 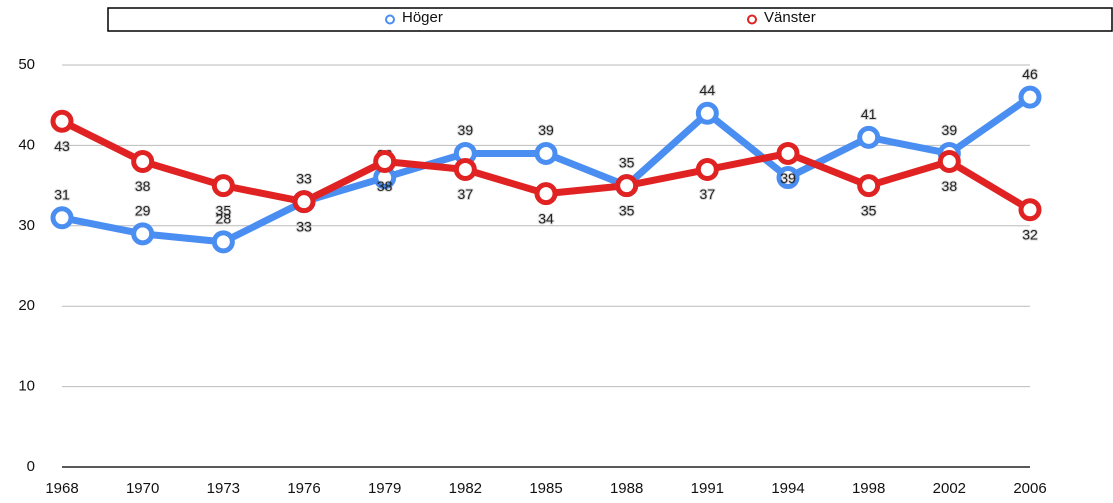 What do you see at coordinates (787, 488) in the screenshot?
I see `x-tick-label: 1994` at bounding box center [787, 488].